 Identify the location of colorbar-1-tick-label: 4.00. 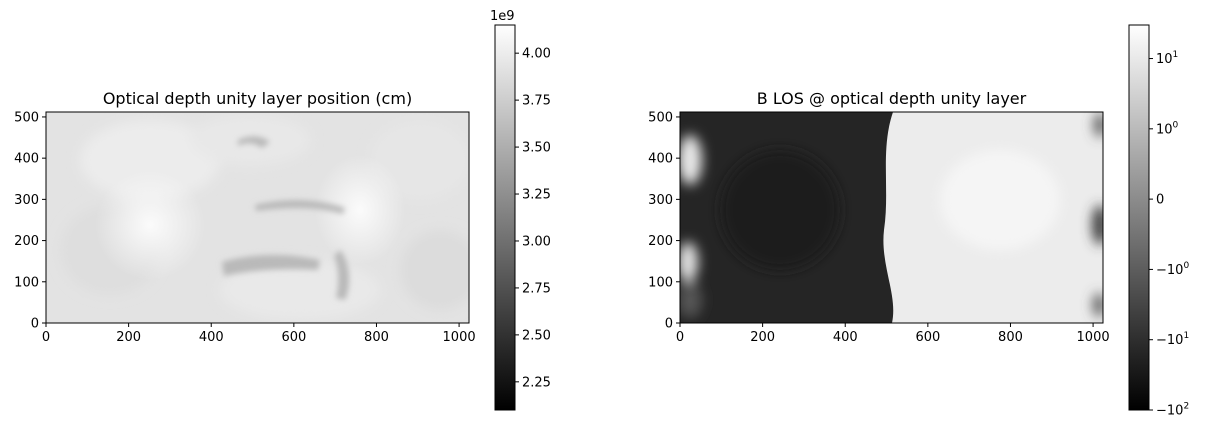
(536, 54).